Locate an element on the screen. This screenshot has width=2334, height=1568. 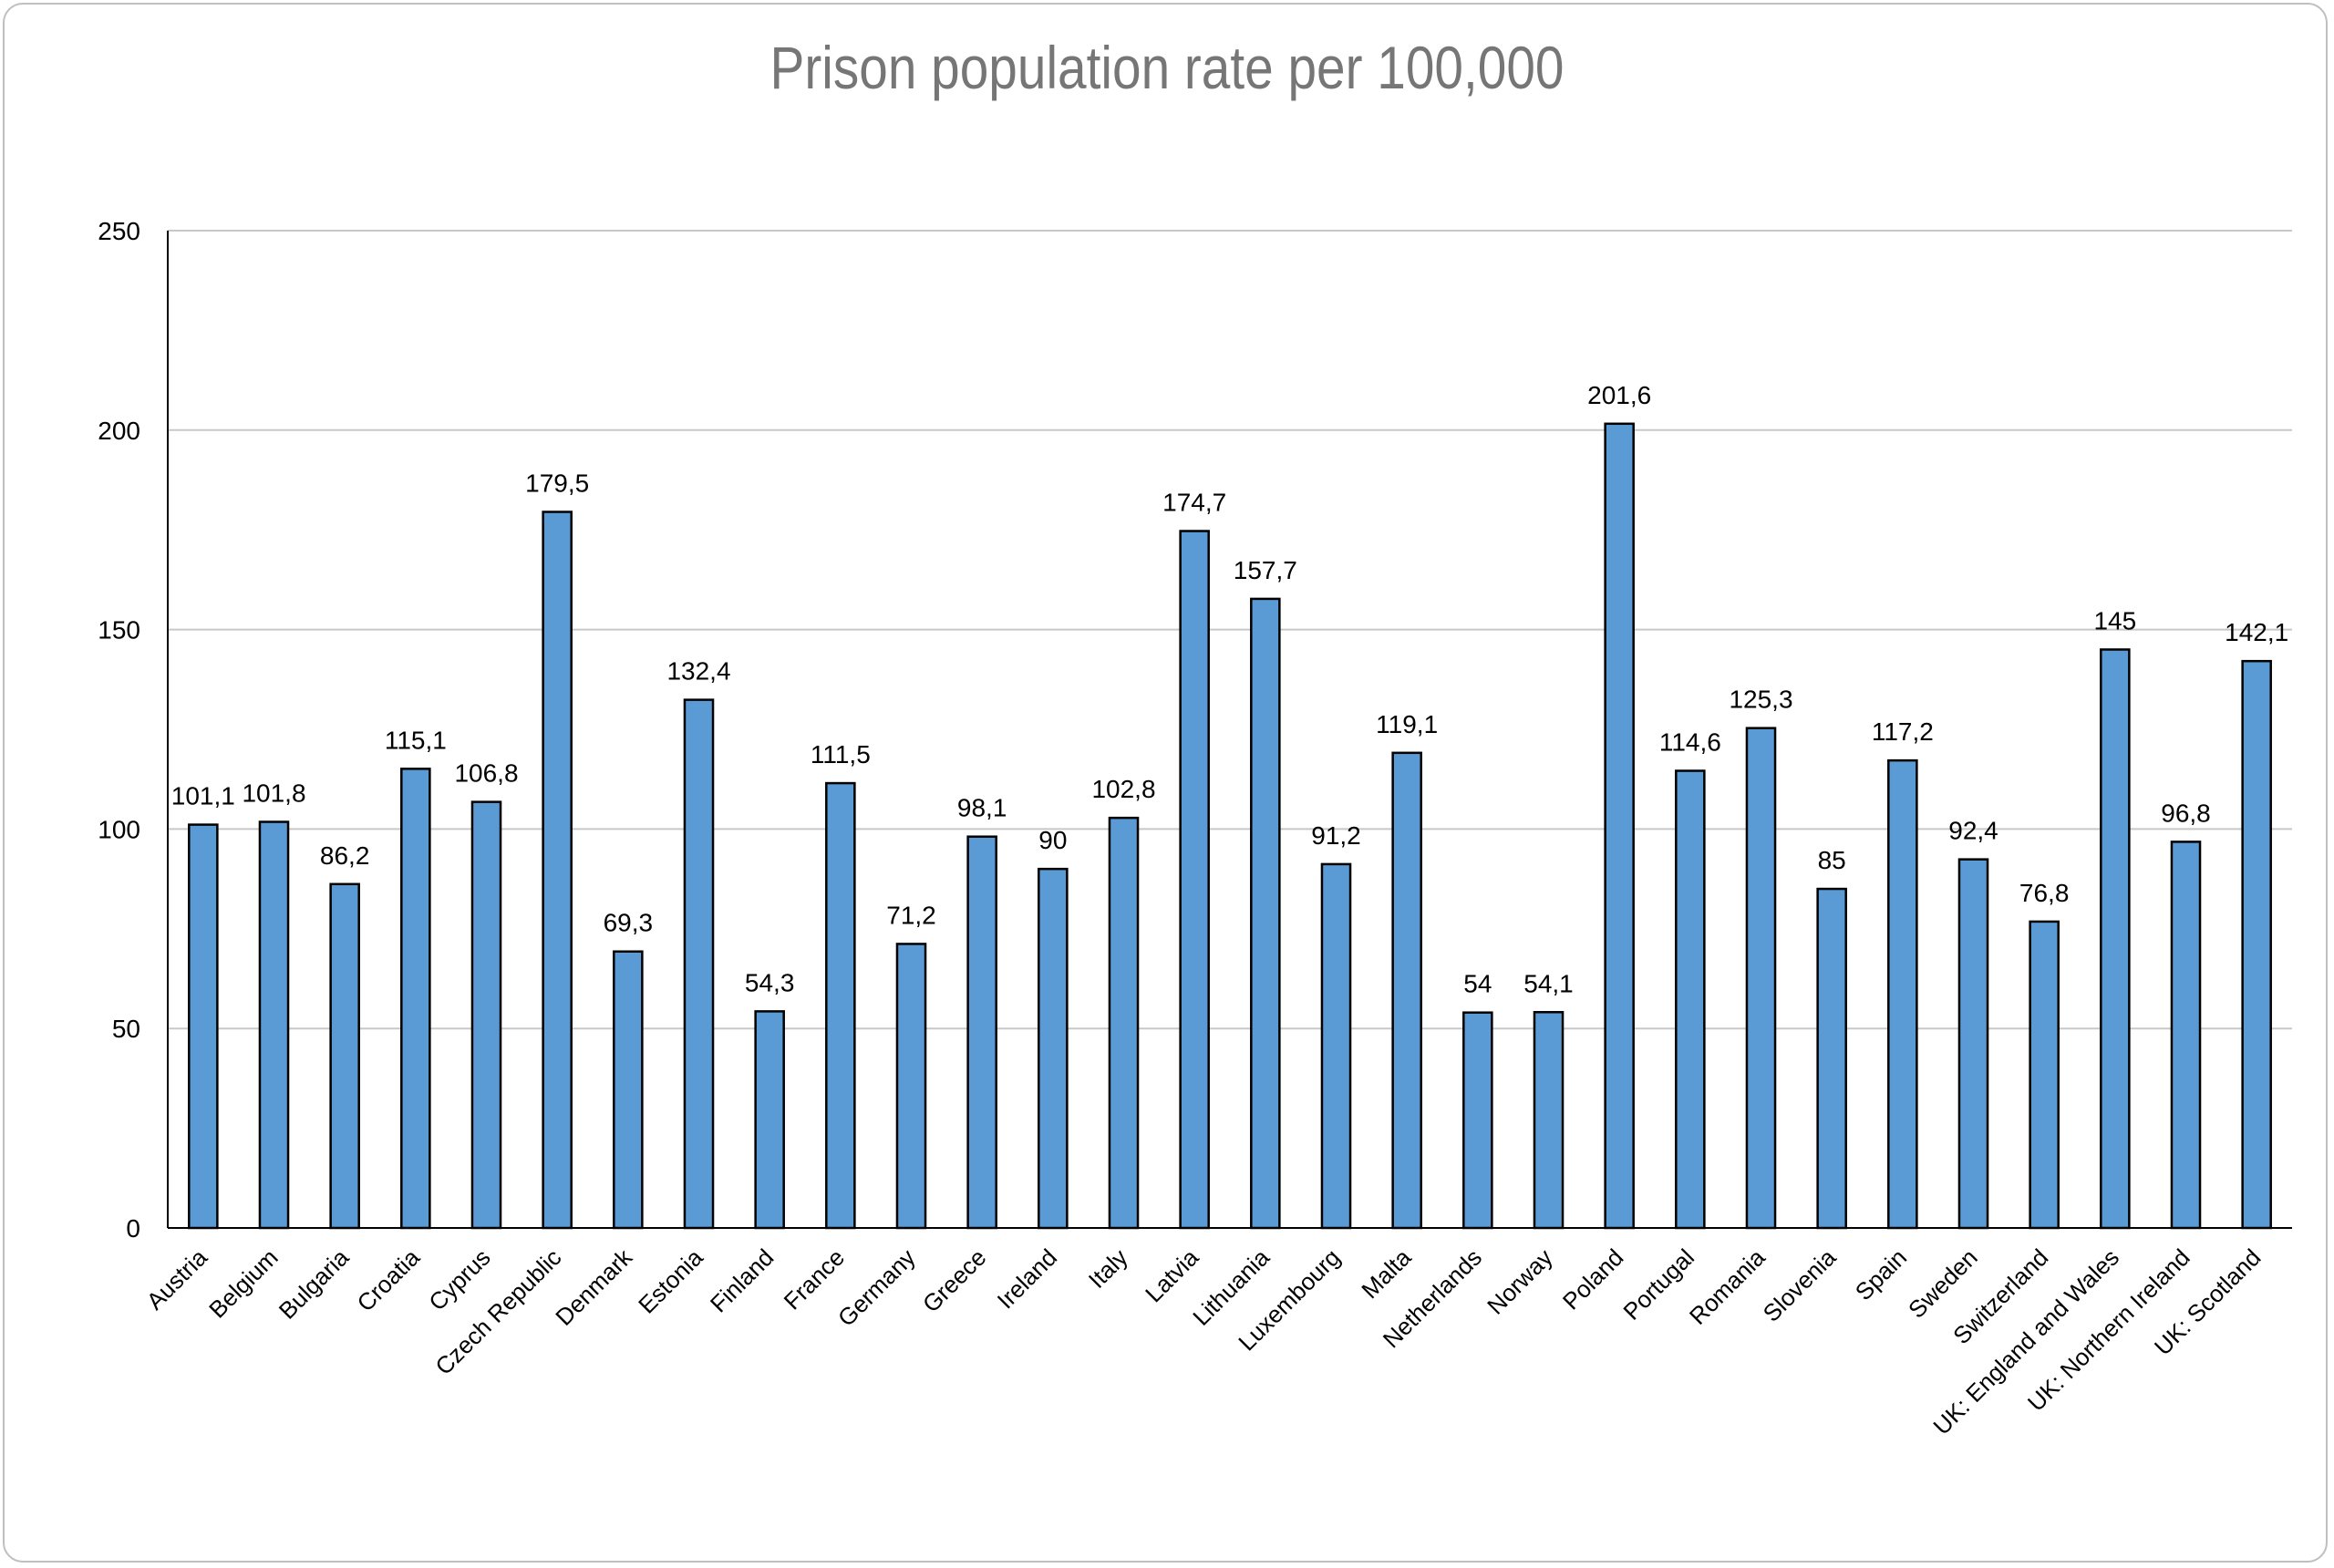
y-axis-ticks: 0 50 100 150 200 250 is located at coordinates (119, 730).